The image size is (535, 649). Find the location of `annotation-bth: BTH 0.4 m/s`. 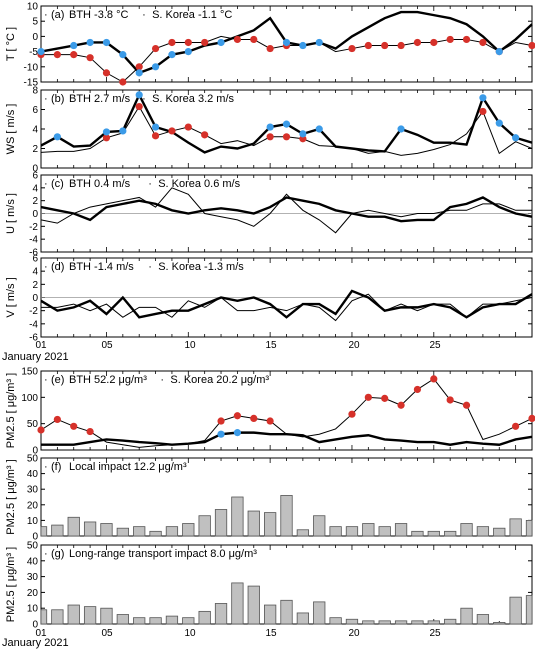

annotation-bth: BTH 0.4 m/s is located at coordinates (100, 184).